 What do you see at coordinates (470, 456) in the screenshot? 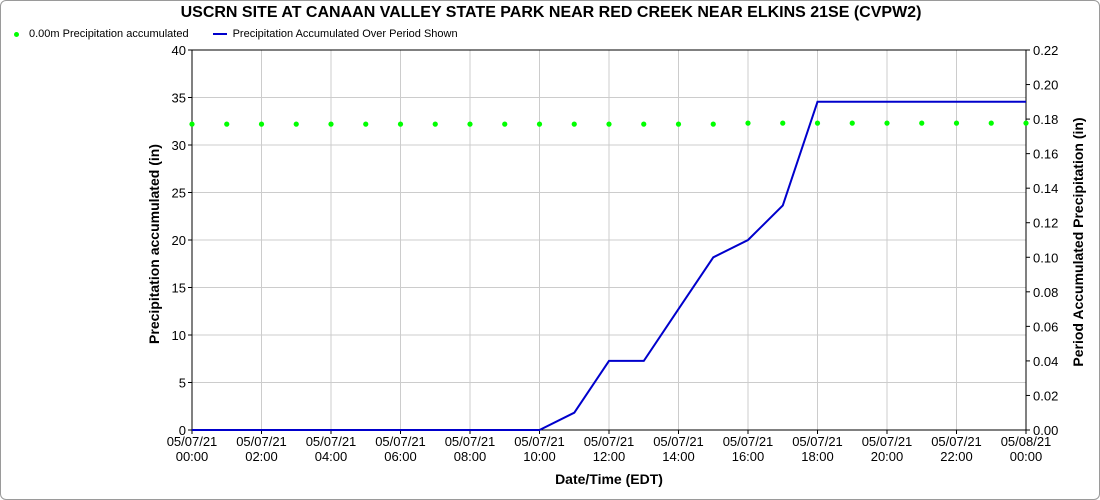
I see `x-tick-label: 08:00` at bounding box center [470, 456].